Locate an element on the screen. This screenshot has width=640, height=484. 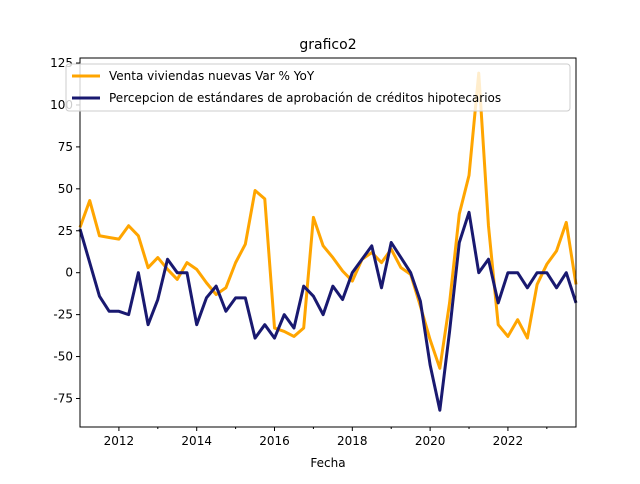
legend-label: Venta viviendas nuevas Var % YoY is located at coordinates (212, 76).